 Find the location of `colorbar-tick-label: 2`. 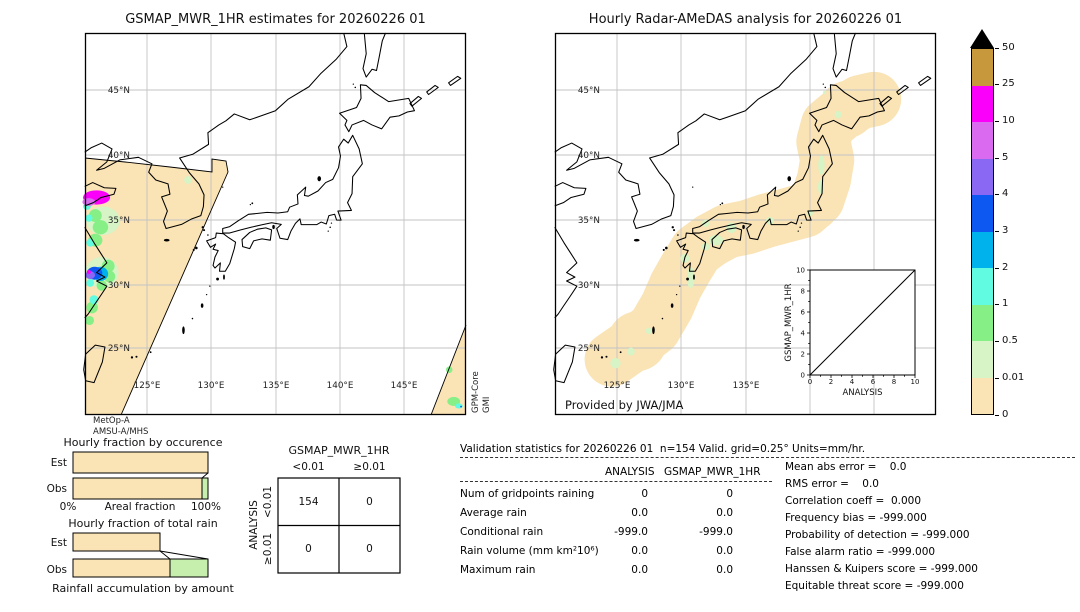

colorbar-tick-label: 2 is located at coordinates (1005, 267).